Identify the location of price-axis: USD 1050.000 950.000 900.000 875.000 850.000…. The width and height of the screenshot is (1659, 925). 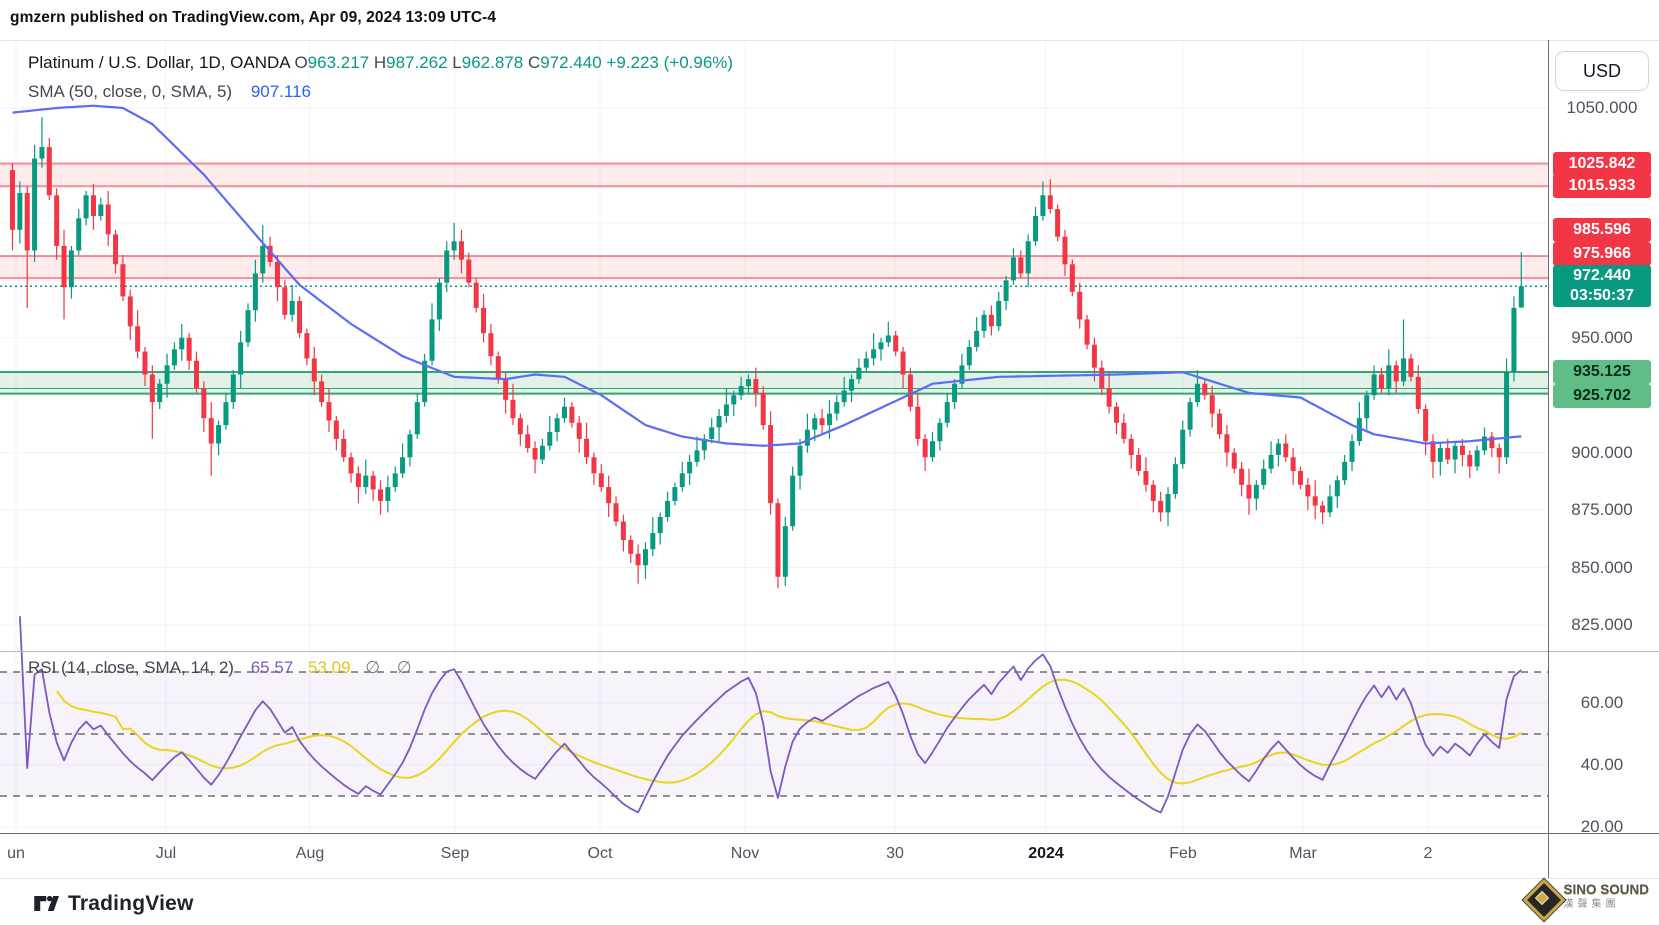
(1604, 438).